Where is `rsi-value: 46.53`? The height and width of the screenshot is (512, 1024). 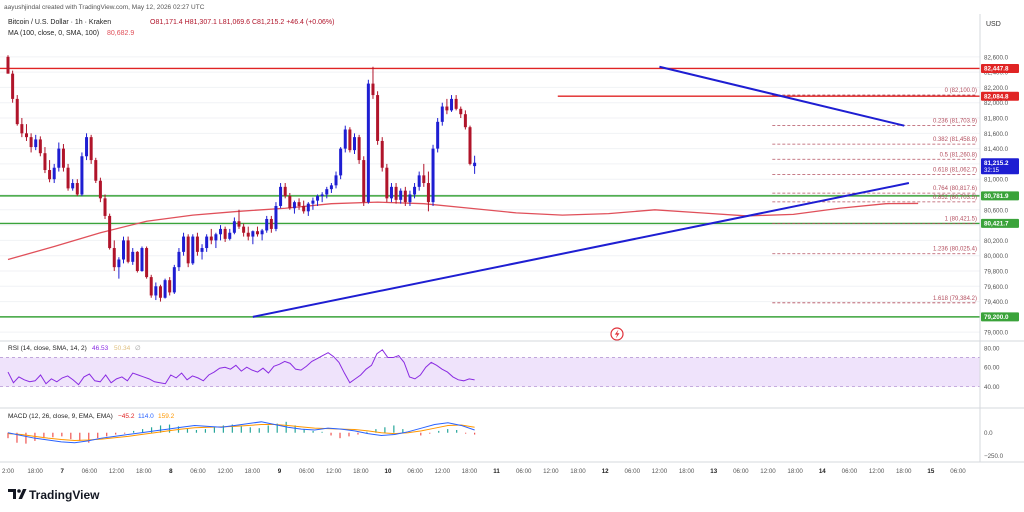 rsi-value: 46.53 is located at coordinates (100, 348).